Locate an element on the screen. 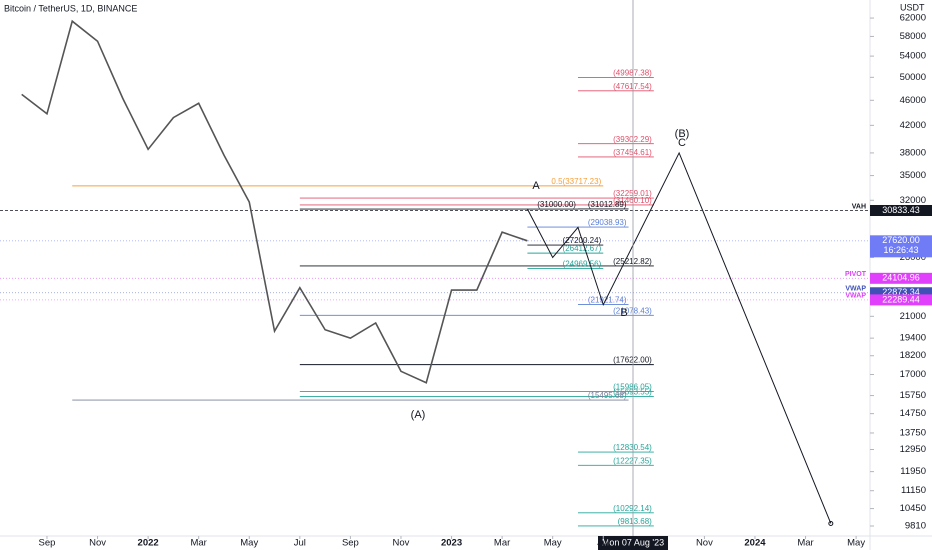 This screenshot has height=550, width=932. price-tag-label: 24104.96 is located at coordinates (901, 278).